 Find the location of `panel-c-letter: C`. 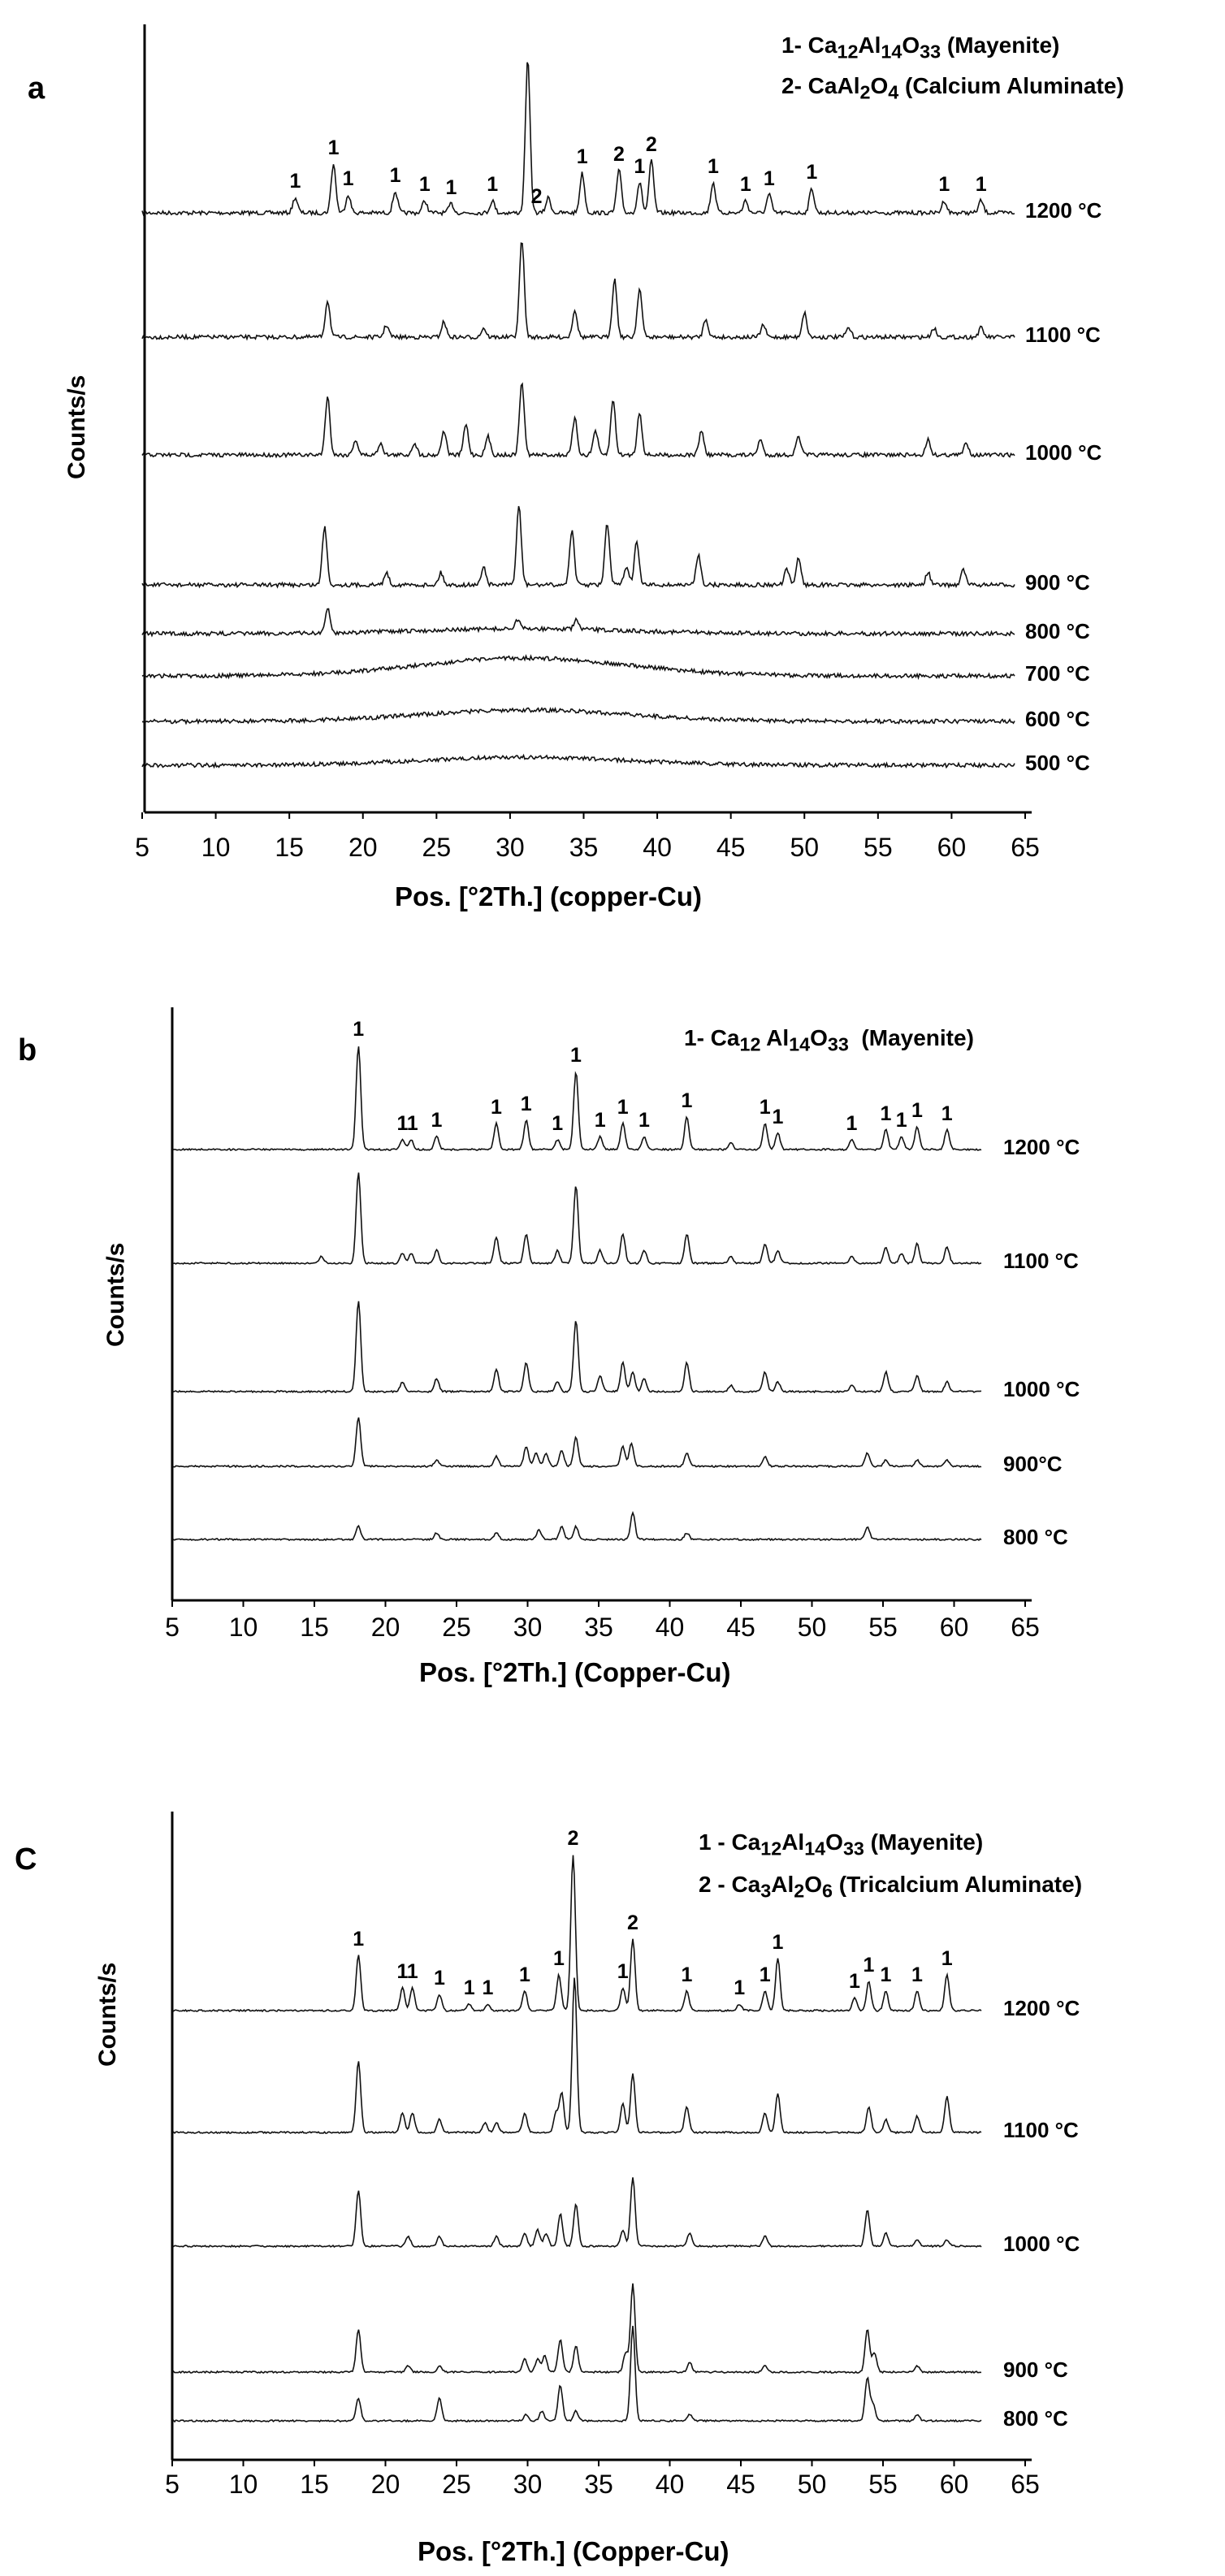

panel-c-letter: C is located at coordinates (26, 1859).